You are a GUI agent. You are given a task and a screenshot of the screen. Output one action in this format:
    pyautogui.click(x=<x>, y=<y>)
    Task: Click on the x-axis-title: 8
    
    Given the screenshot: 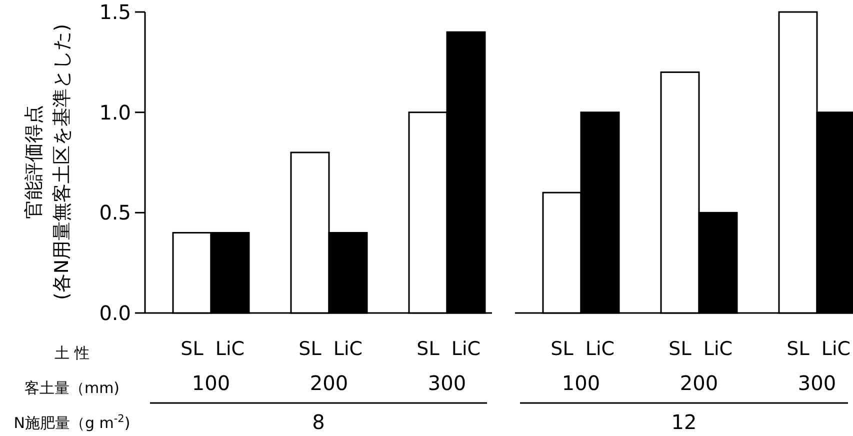 What is the action you would take?
    pyautogui.click(x=318, y=422)
    